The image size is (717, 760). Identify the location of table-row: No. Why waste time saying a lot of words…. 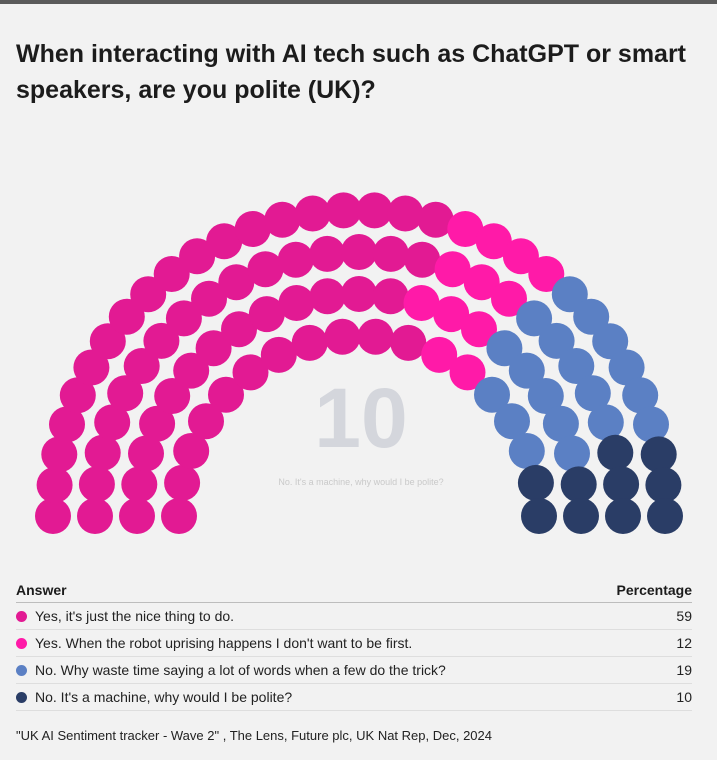
(354, 670).